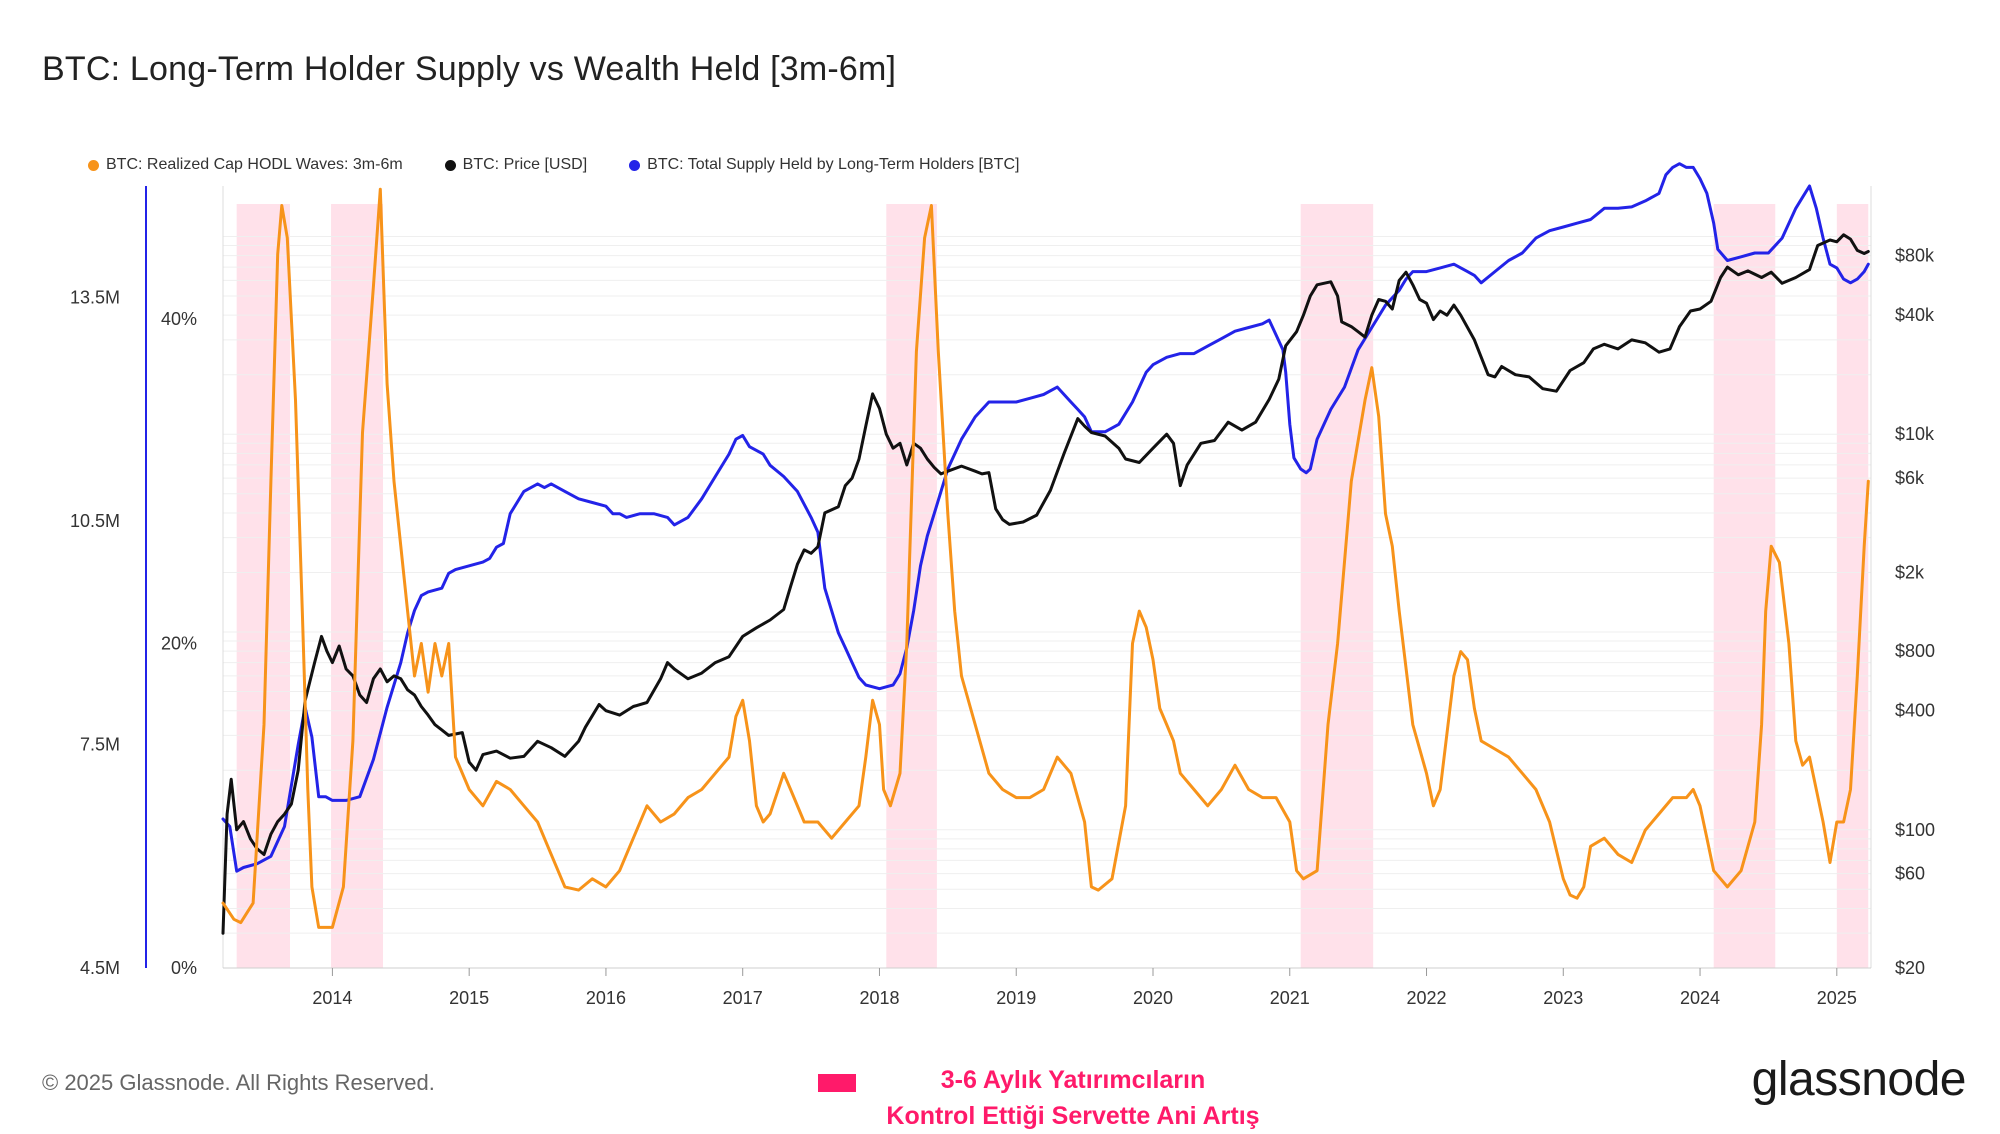 This screenshot has width=2000, height=1134. Describe the element at coordinates (1700, 998) in the screenshot. I see `x-tick-label-2024: 2024` at that location.